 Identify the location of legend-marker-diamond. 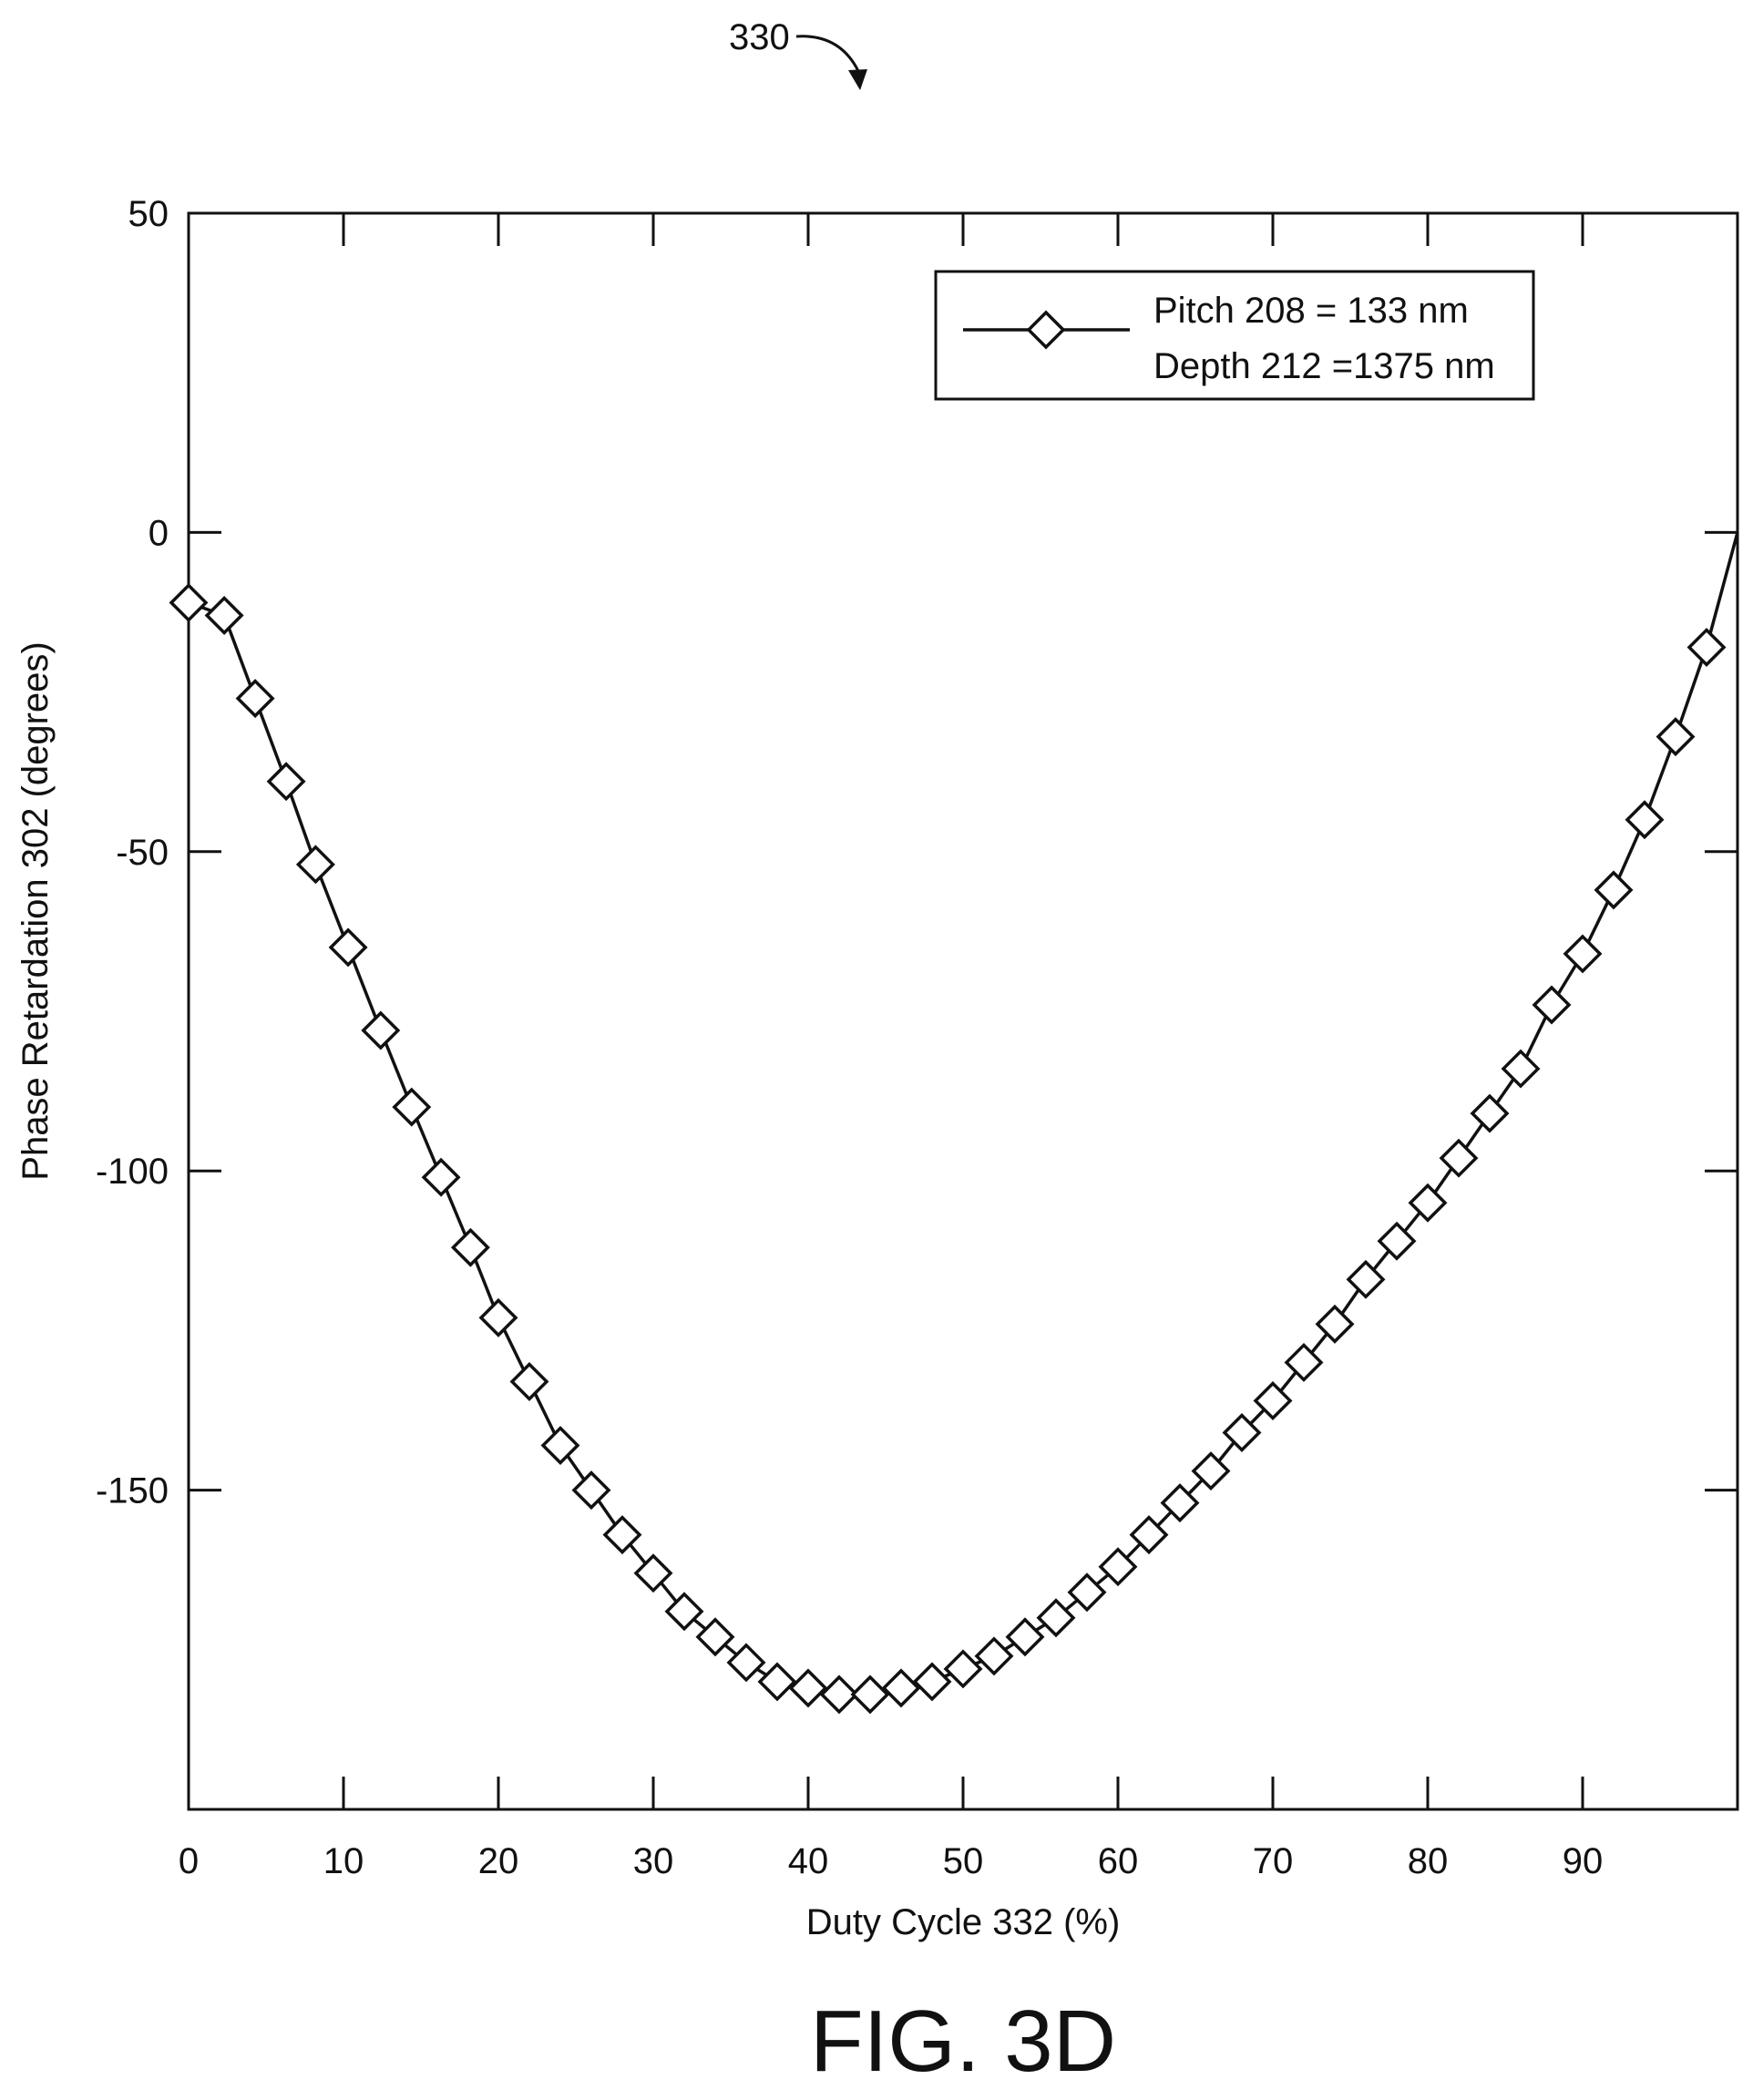
(1046, 330).